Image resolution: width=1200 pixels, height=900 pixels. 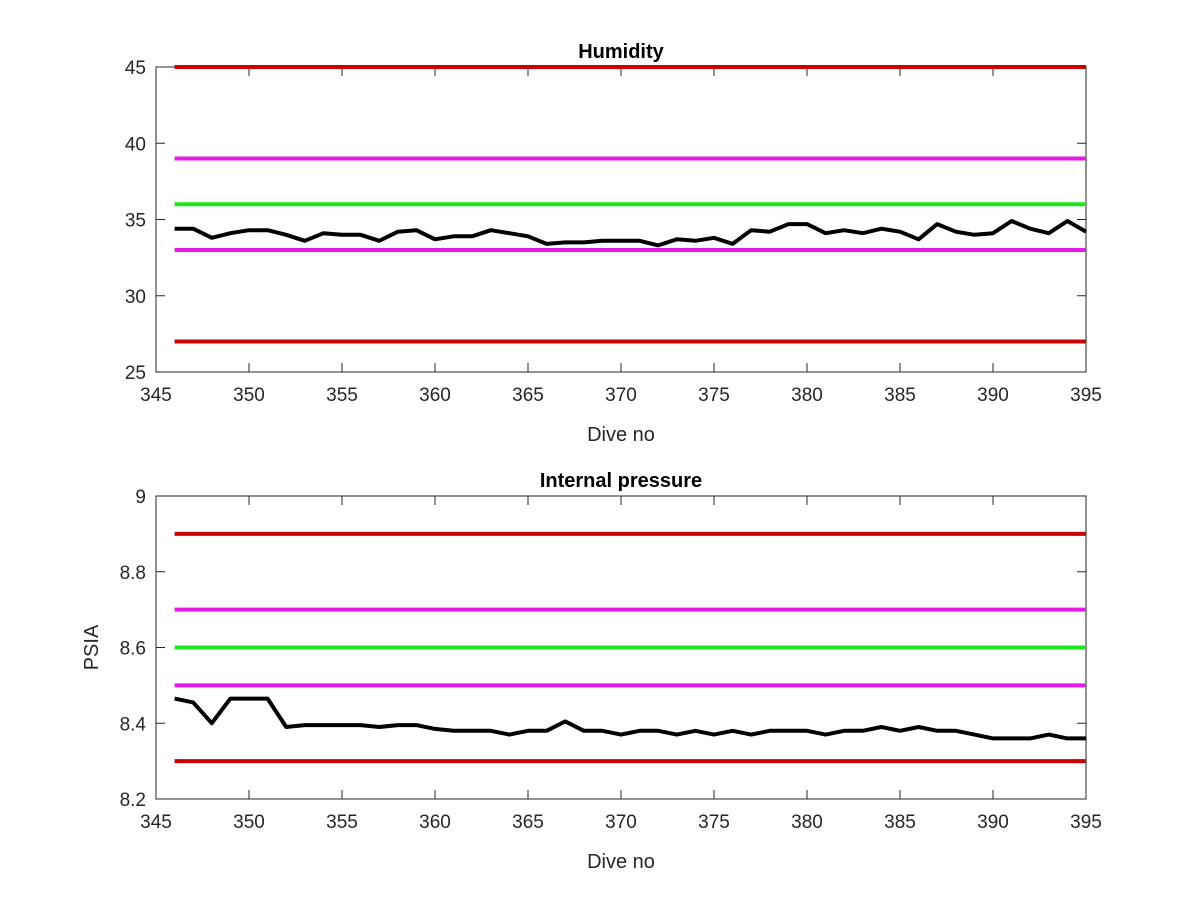 I want to click on chart-title: Internal pressure, so click(x=621, y=481).